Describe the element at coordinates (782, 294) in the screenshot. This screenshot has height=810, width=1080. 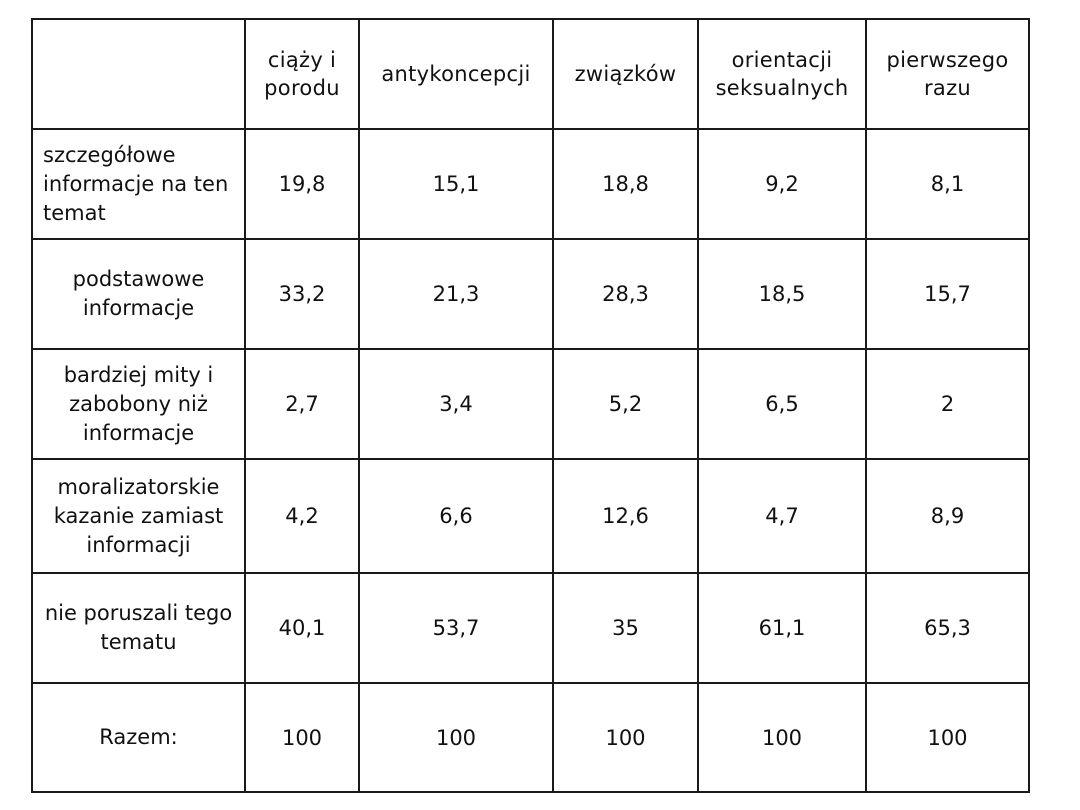
I see `table-cell: 18,5` at that location.